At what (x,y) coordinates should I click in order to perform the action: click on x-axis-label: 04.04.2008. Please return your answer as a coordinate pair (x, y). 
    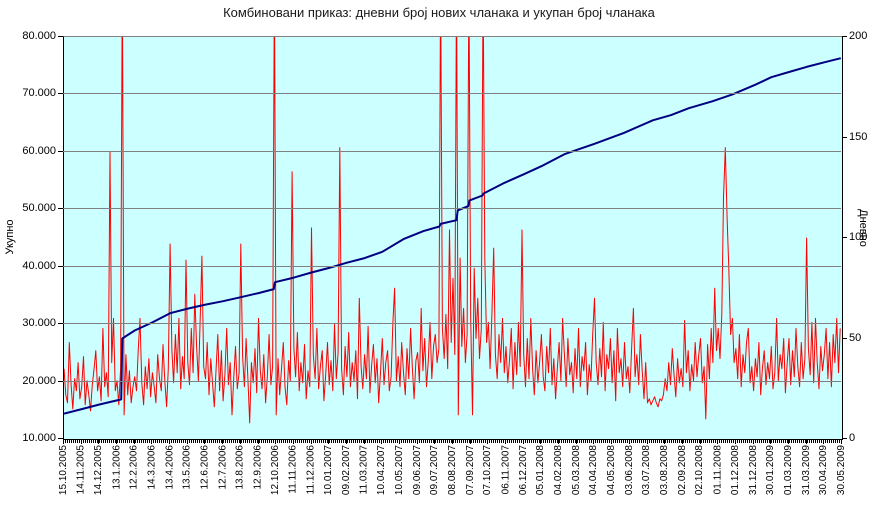
    Looking at the image, I should click on (594, 470).